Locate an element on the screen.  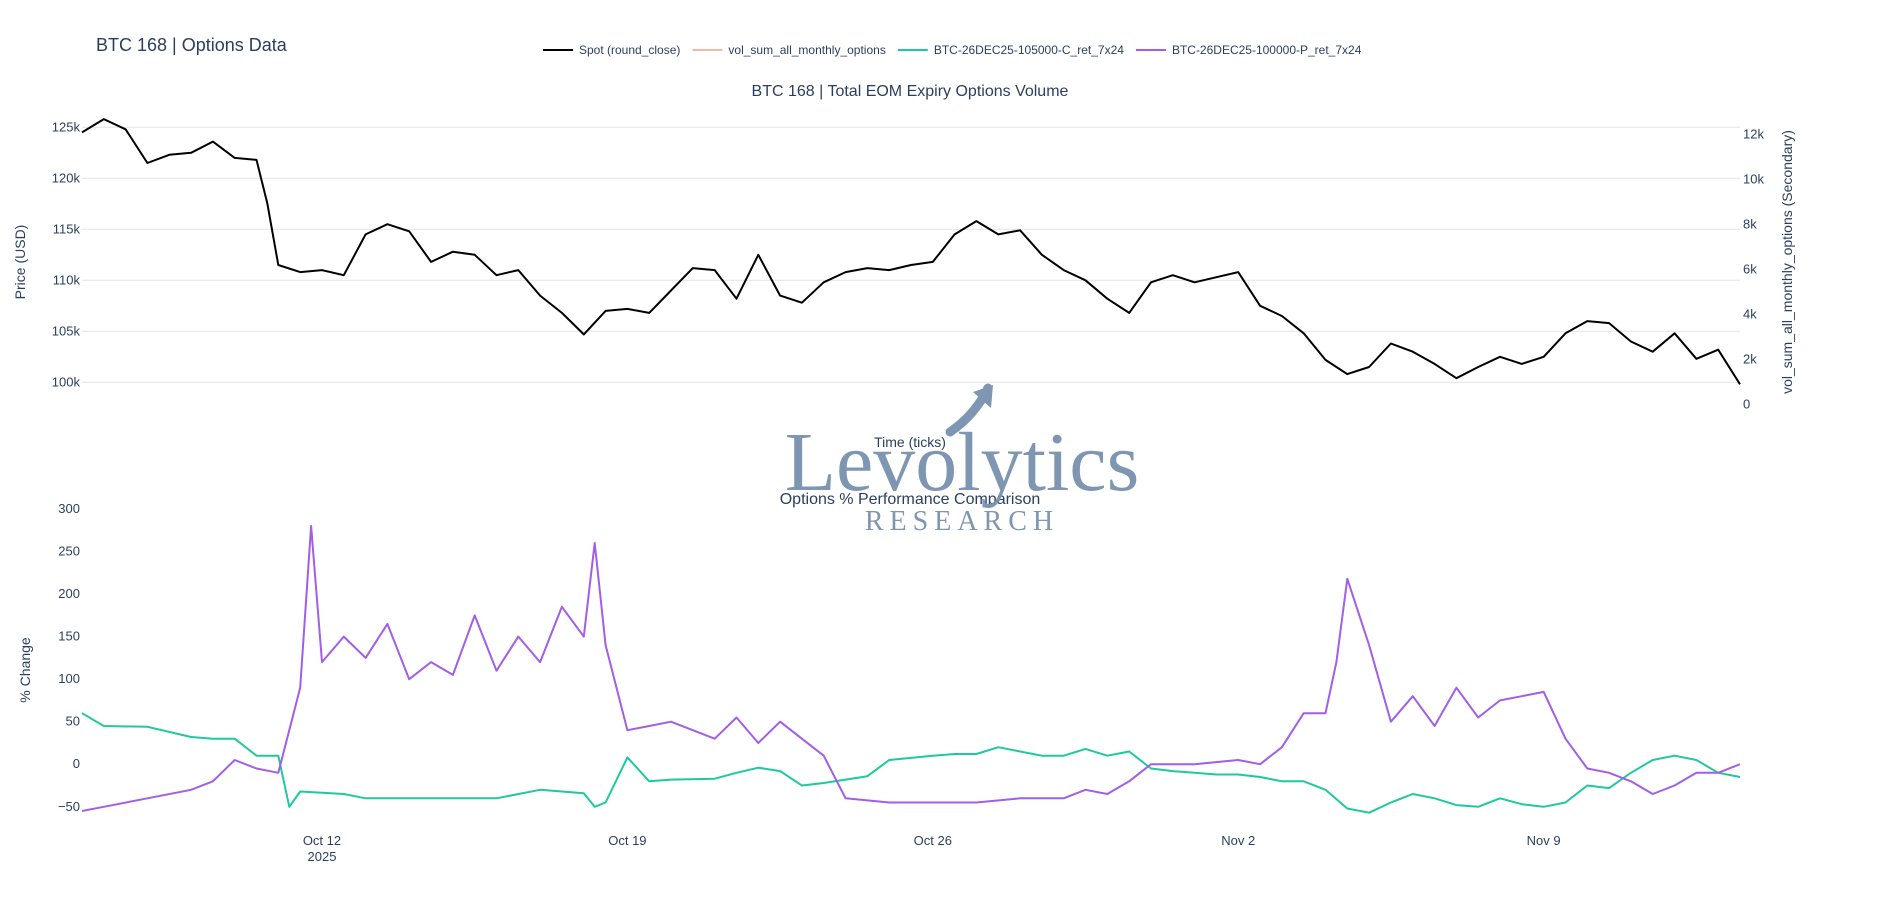
legend-label-0: Spot (round_close) is located at coordinates (629, 50).